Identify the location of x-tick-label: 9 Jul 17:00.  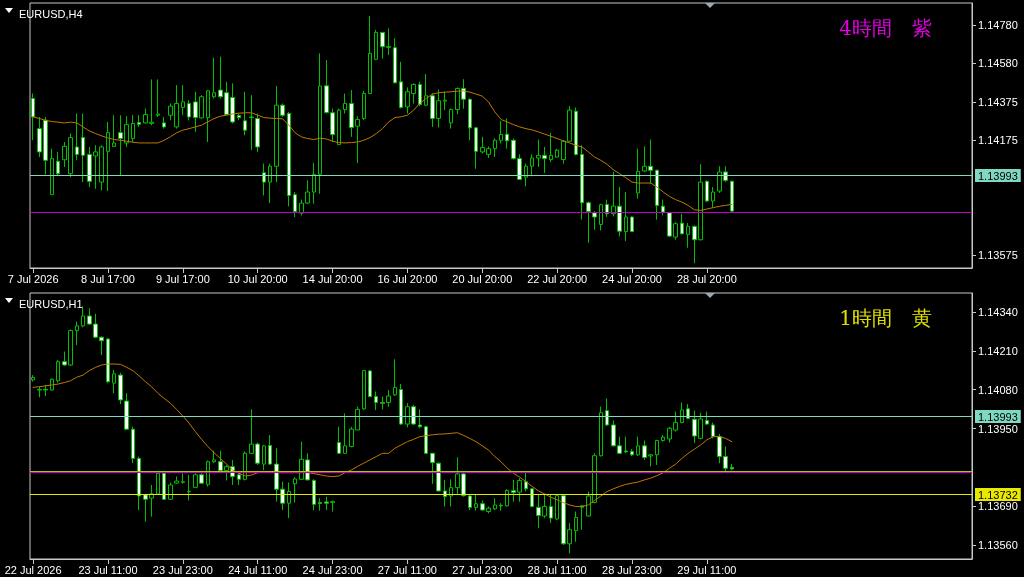
(182, 278).